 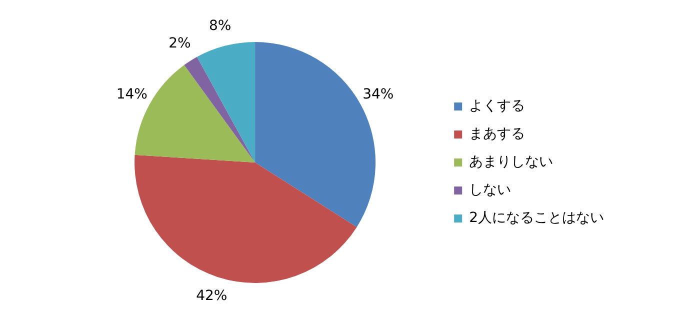 I want to click on data-label: 42%, so click(x=212, y=296).